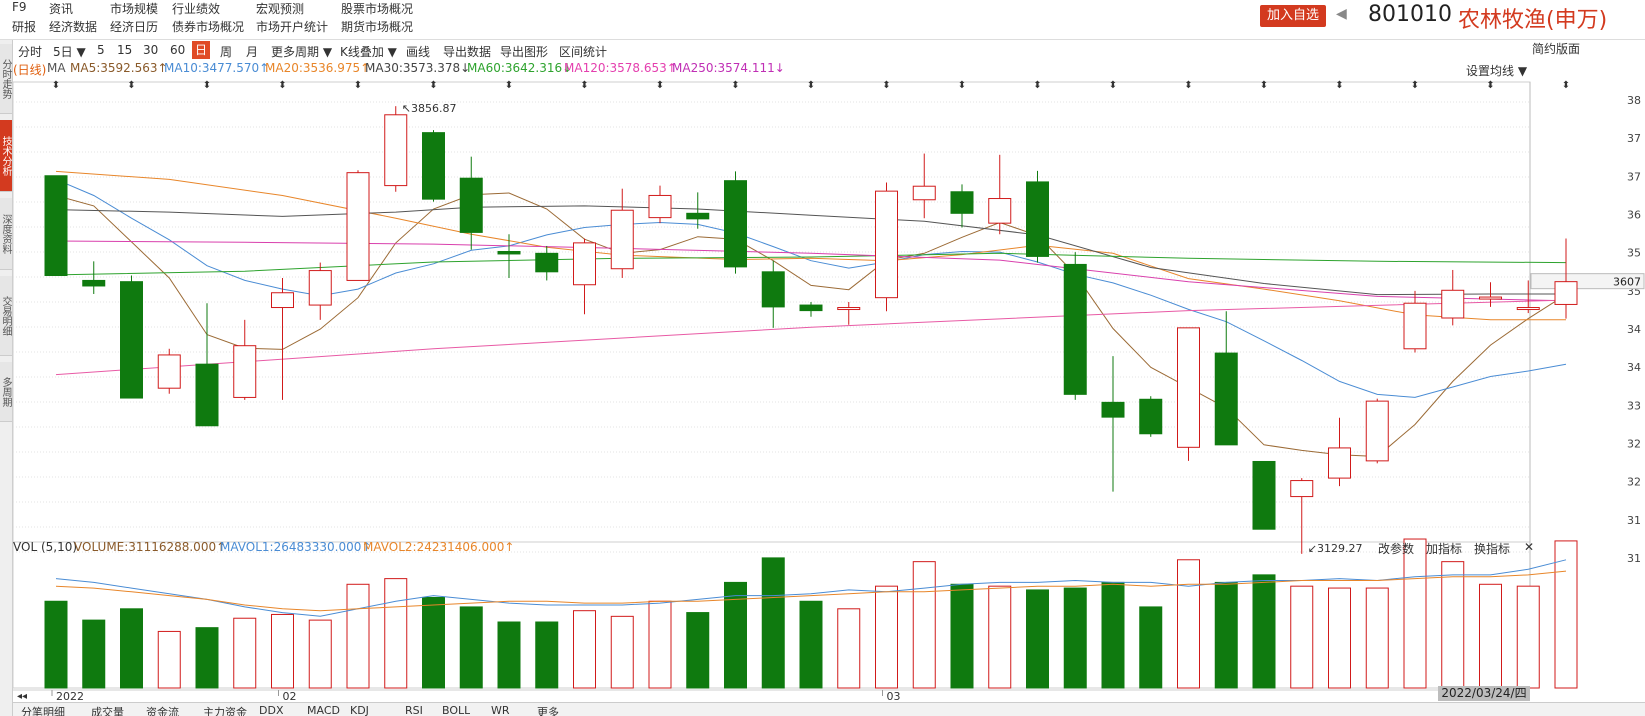 This screenshot has height=716, width=1645. I want to click on indicator-tab: BOLL, so click(456, 710).